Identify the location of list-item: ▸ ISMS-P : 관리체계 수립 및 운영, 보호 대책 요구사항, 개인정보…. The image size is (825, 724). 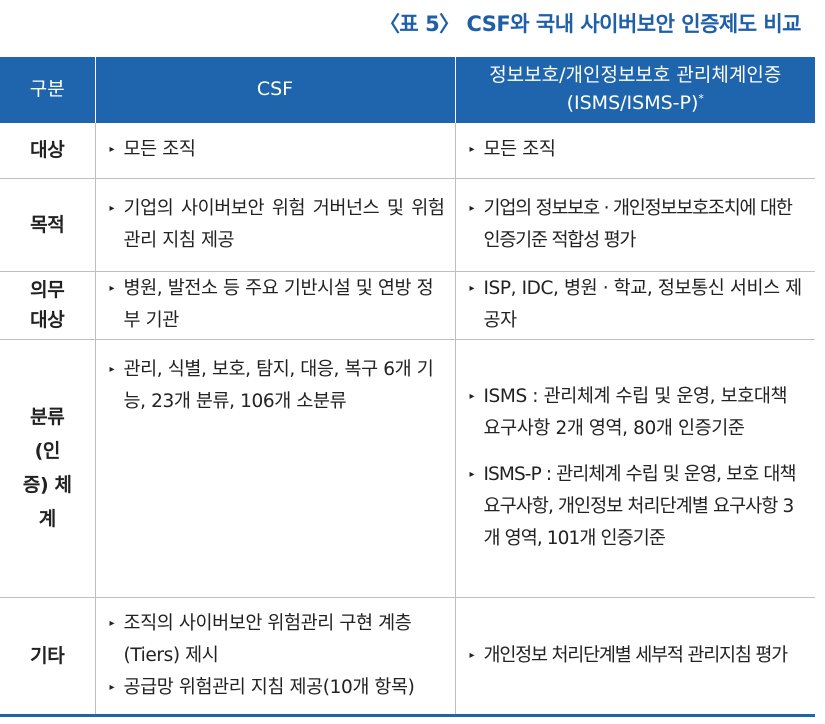
(638, 507).